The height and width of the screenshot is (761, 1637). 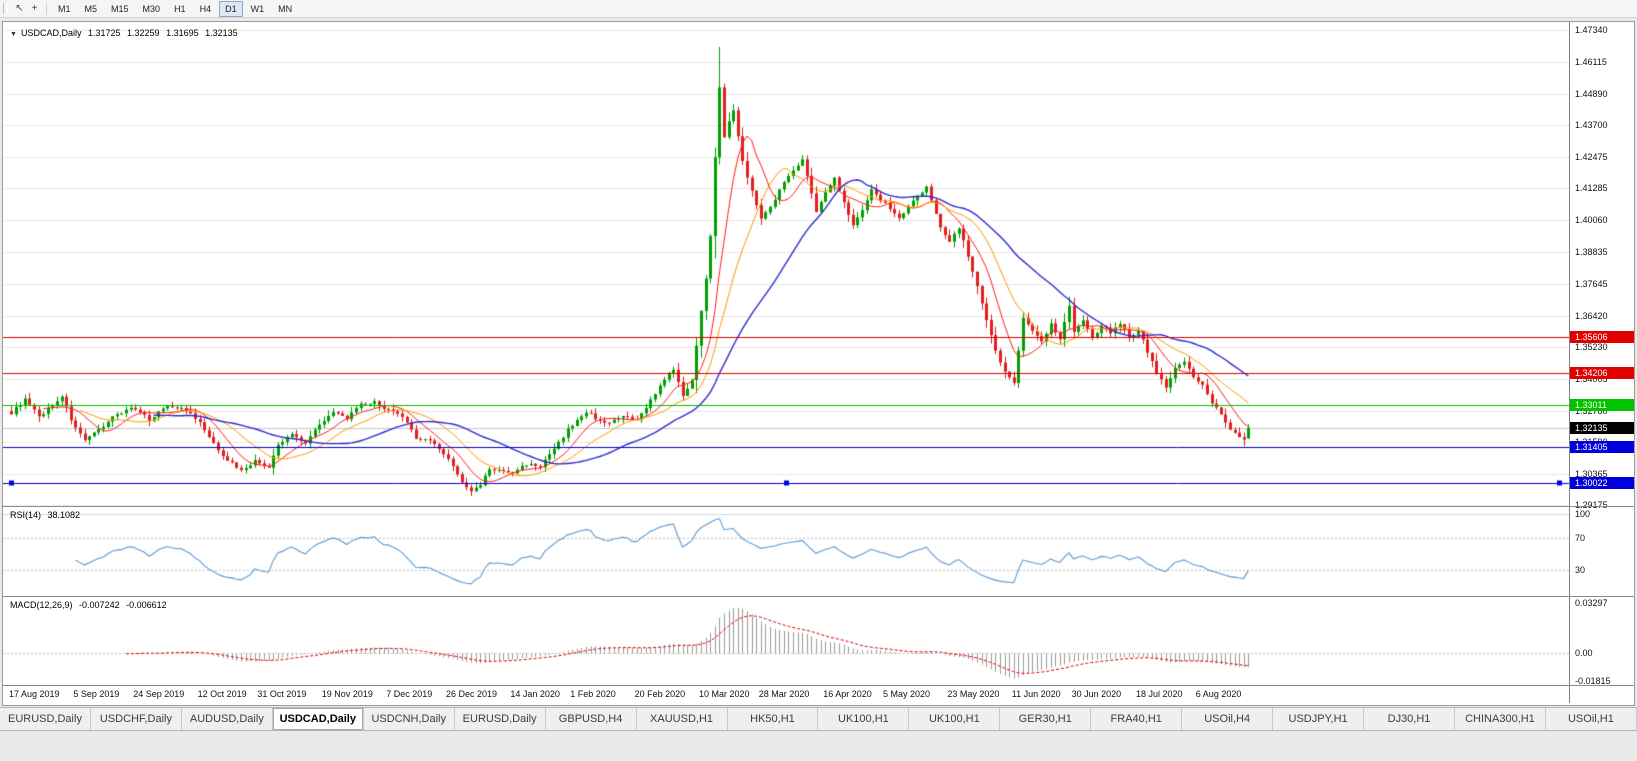 I want to click on time-axis-label: 17 Aug 2019, so click(x=34, y=694).